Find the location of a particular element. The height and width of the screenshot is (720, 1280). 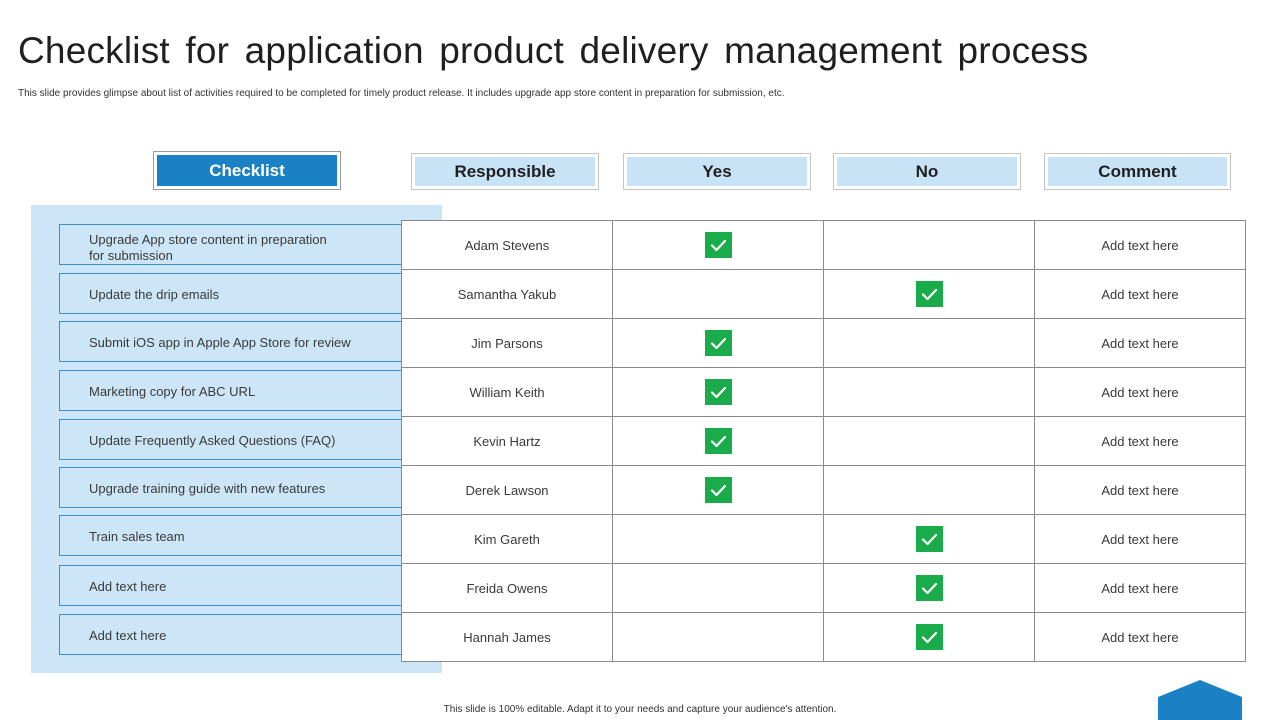

responsible-cell: Kim Gareth is located at coordinates (507, 539).